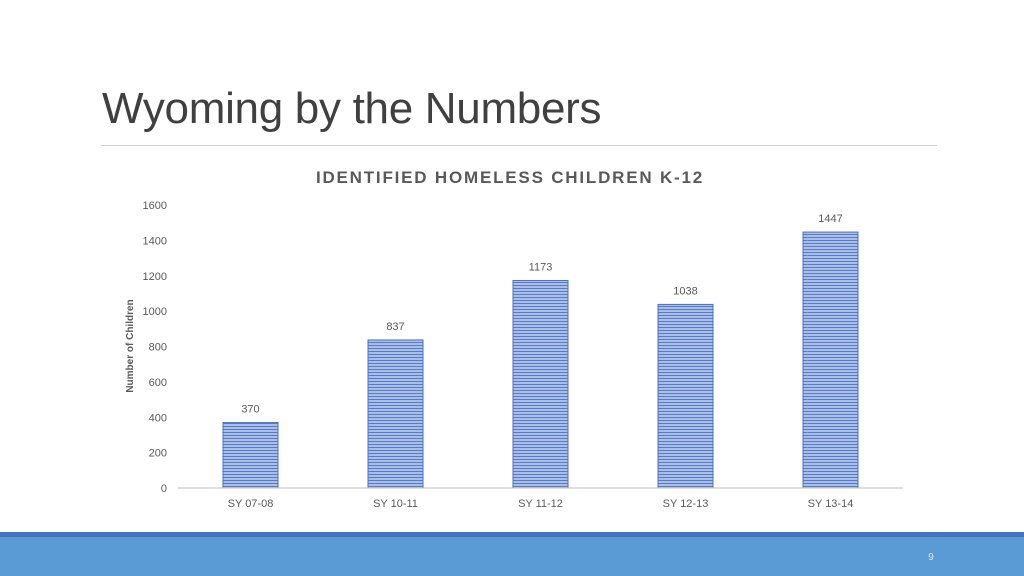 The height and width of the screenshot is (576, 1024). I want to click on y-tick-label: 1400, so click(155, 241).